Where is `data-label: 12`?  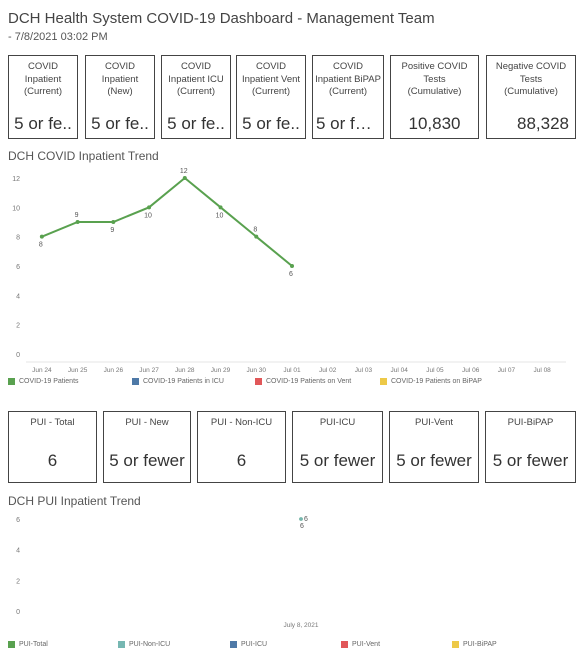 data-label: 12 is located at coordinates (184, 171).